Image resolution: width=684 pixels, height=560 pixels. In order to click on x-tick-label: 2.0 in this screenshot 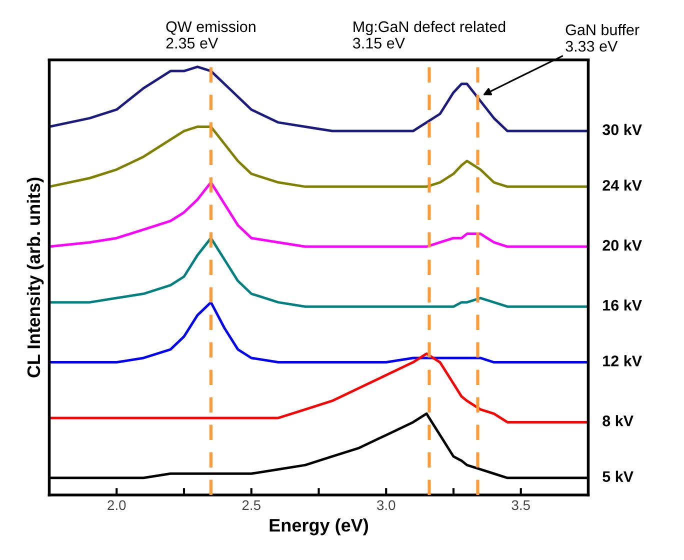, I will do `click(117, 505)`.